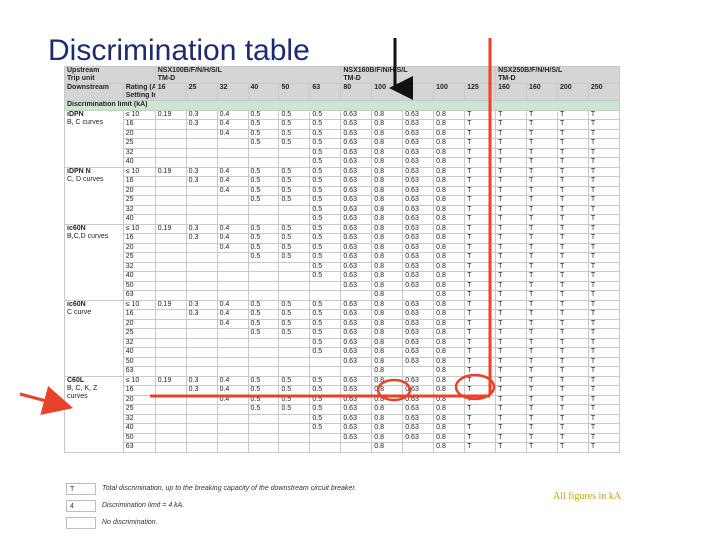 This screenshot has width=720, height=540. What do you see at coordinates (79, 171) in the screenshot?
I see `device-name-line: iDPN N` at bounding box center [79, 171].